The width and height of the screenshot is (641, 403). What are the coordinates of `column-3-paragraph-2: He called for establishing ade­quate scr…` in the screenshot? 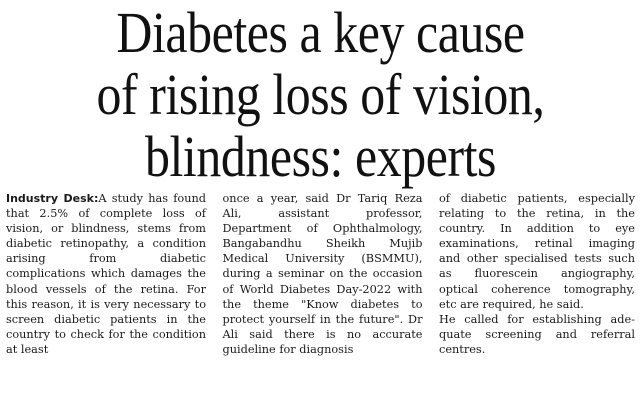 It's located at (537, 334).